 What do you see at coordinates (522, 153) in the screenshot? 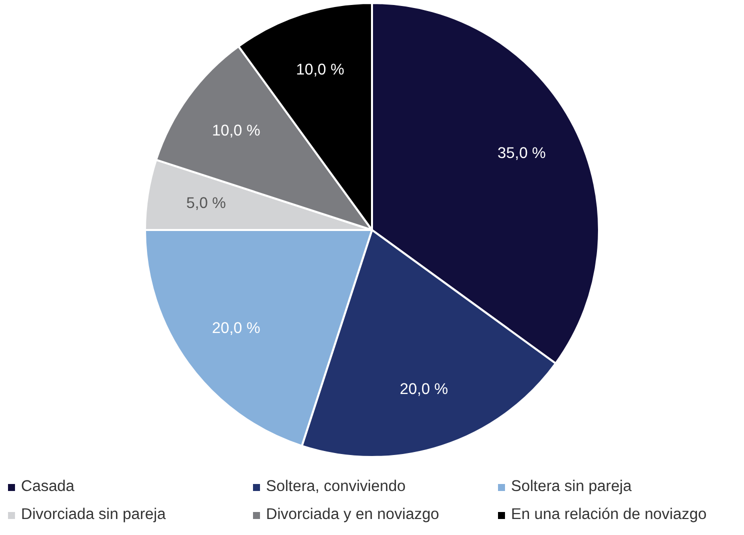
I see `data-label: 35,0 %` at bounding box center [522, 153].